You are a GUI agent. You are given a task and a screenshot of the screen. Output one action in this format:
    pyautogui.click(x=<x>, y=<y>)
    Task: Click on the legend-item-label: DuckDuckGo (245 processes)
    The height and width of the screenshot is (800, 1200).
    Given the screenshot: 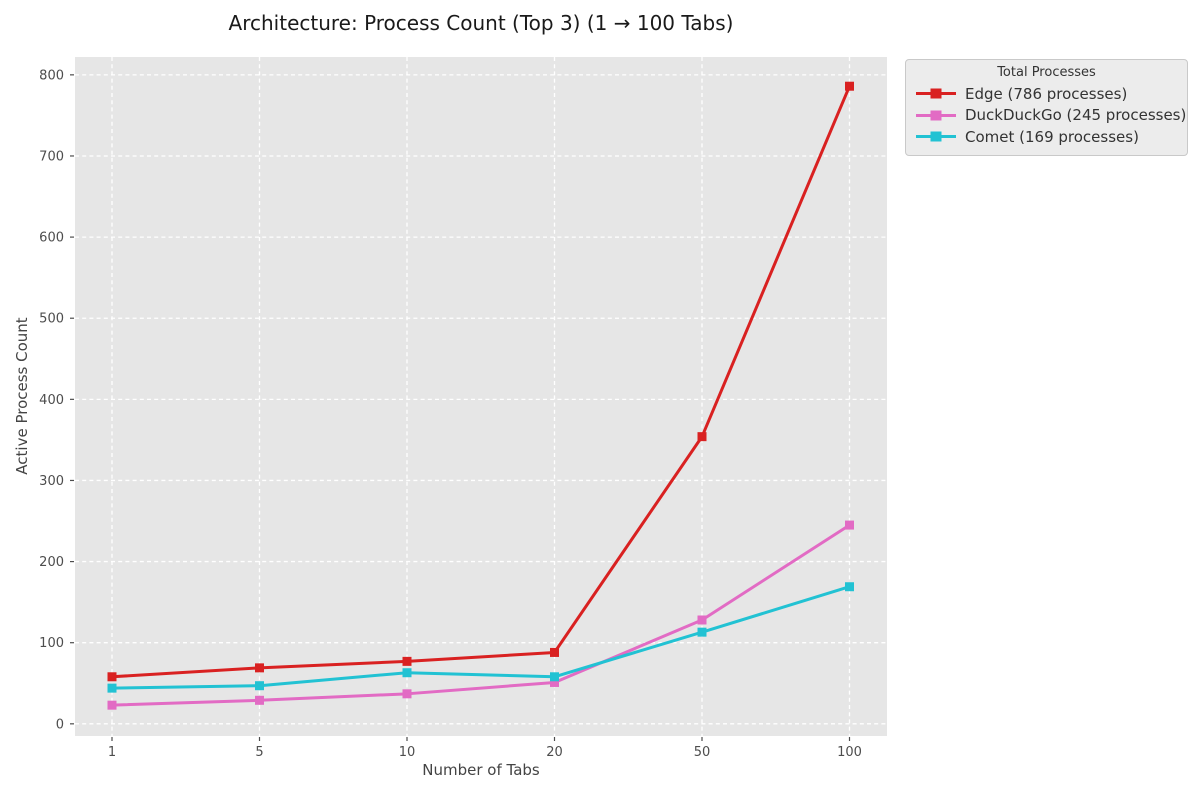 What is the action you would take?
    pyautogui.click(x=1076, y=115)
    